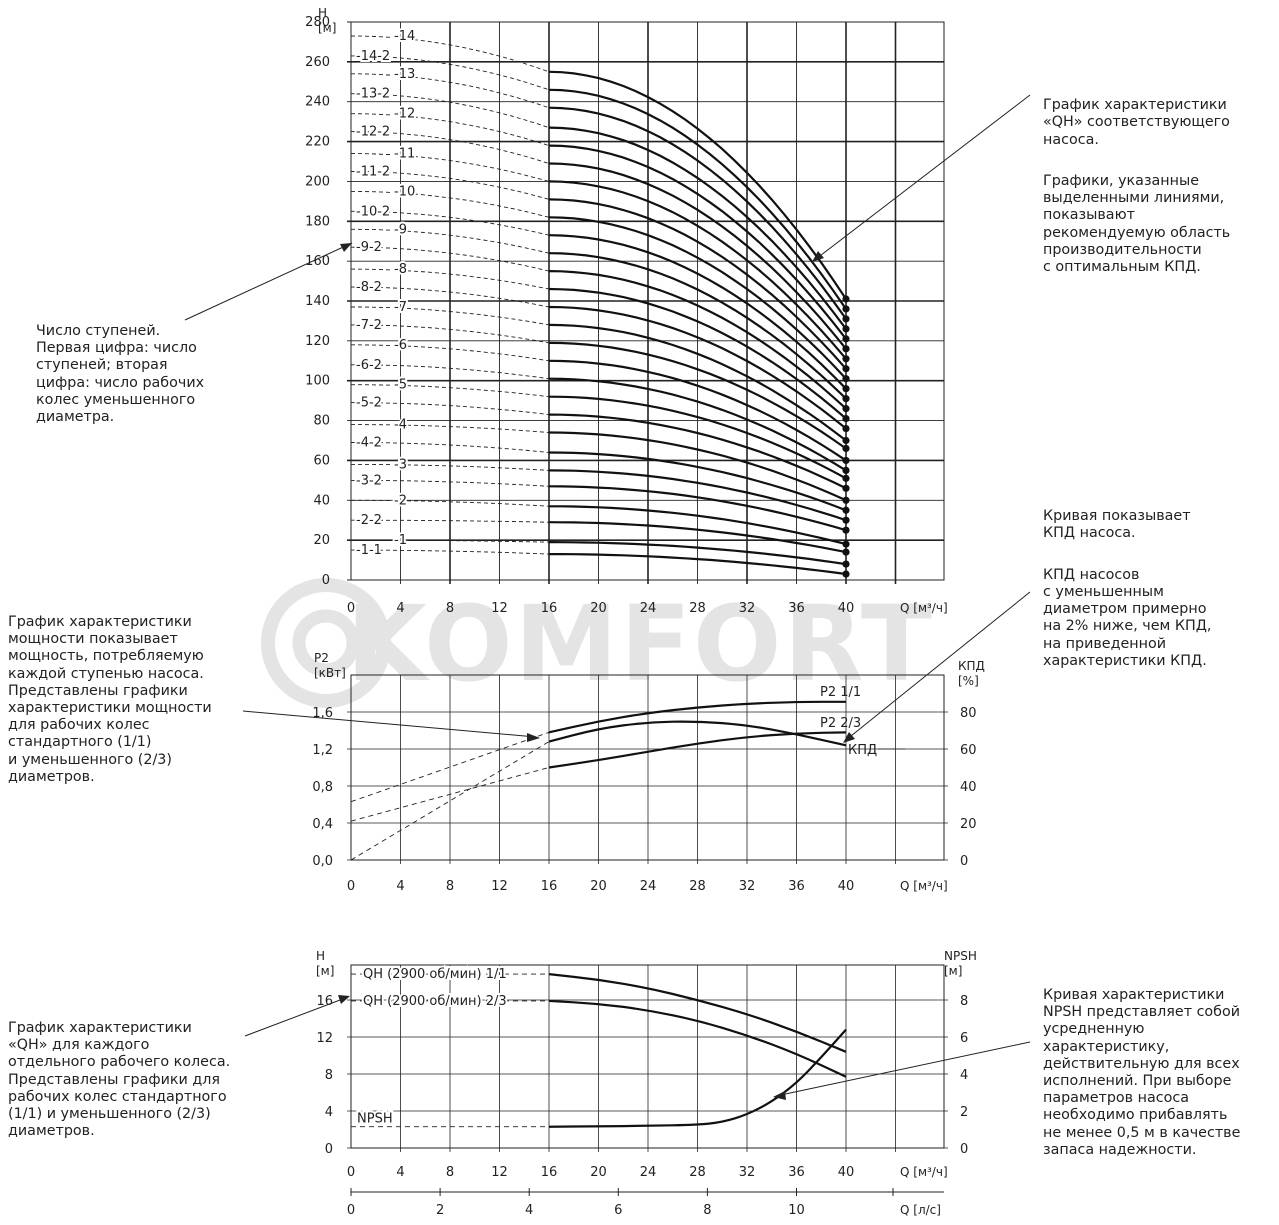 This screenshot has height=1225, width=1279. What do you see at coordinates (707, 1210) in the screenshot?
I see `ls-x-tick-label: 8` at bounding box center [707, 1210].